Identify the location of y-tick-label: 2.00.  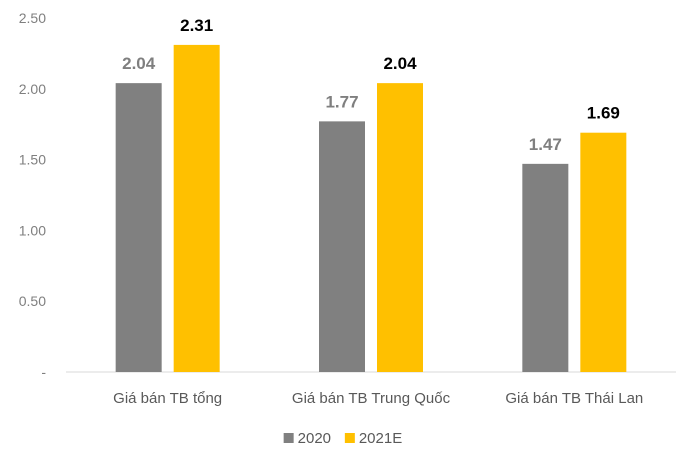
(32, 89).